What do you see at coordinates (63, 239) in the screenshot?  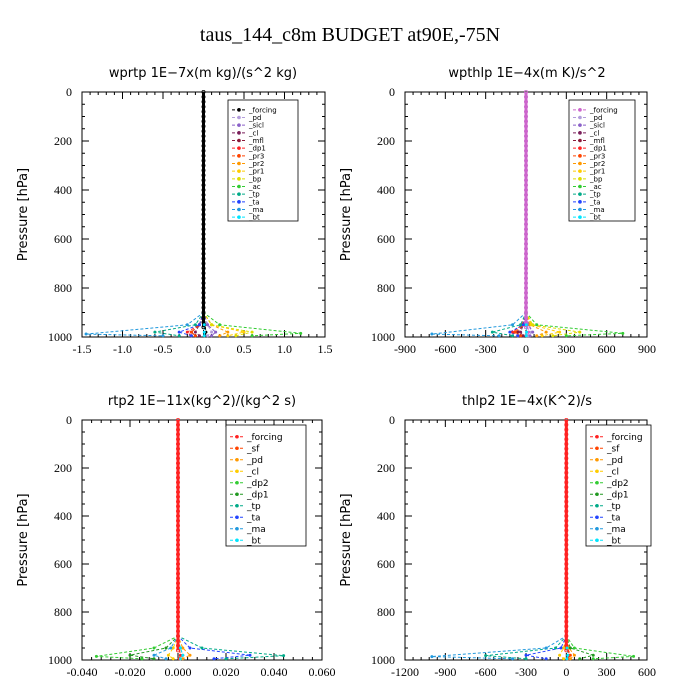 I see `y-tick-label: 600` at bounding box center [63, 239].